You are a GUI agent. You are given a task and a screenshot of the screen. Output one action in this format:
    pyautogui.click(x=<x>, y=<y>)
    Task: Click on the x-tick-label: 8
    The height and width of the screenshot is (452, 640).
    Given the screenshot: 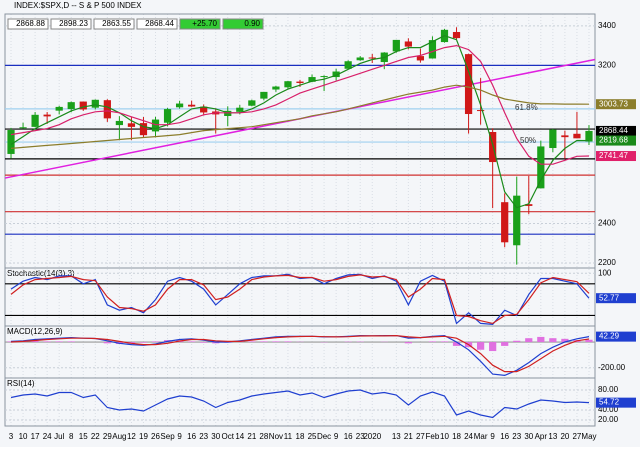 What is the action you would take?
    pyautogui.click(x=71, y=436)
    